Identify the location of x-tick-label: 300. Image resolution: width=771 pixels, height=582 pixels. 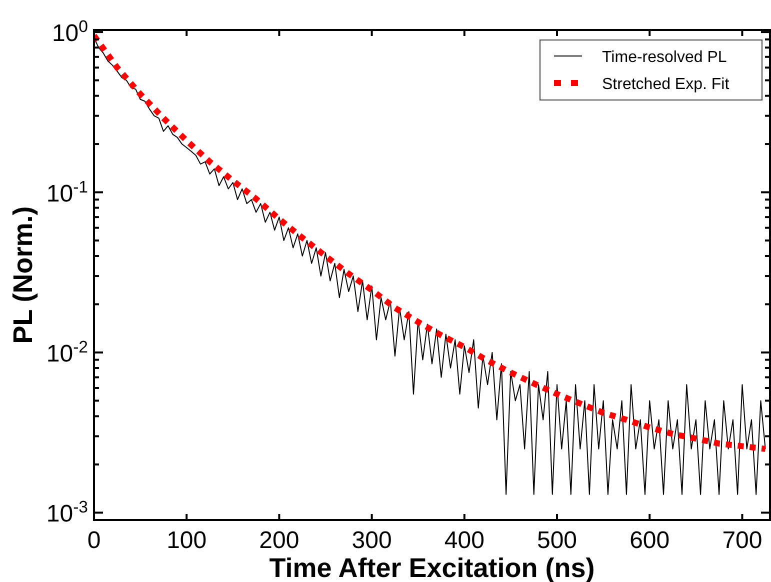
(372, 540).